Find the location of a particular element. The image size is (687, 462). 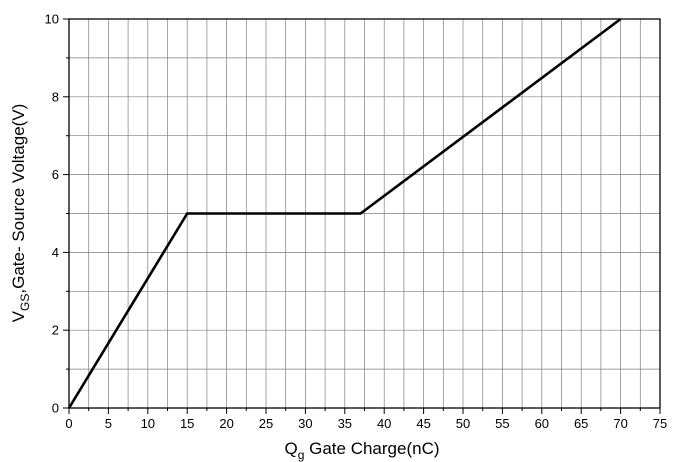

x-tick-label: 10 is located at coordinates (148, 423).